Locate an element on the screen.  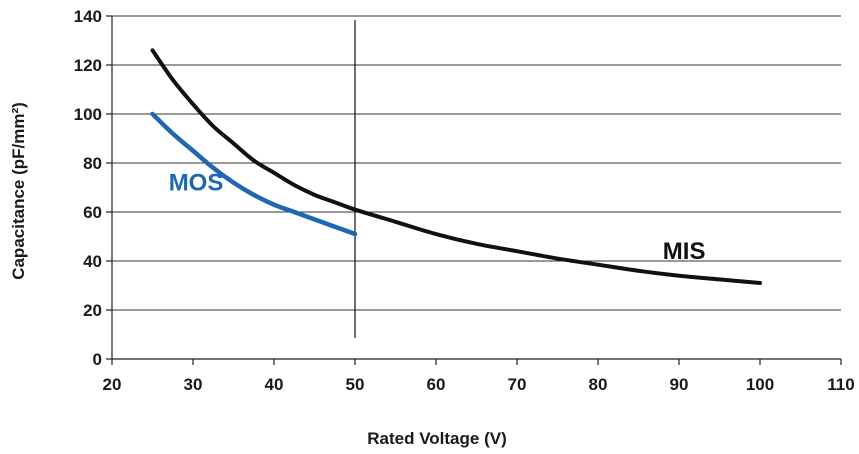
y-axis-title: Capacitance (pF/mm²) is located at coordinates (18, 191).